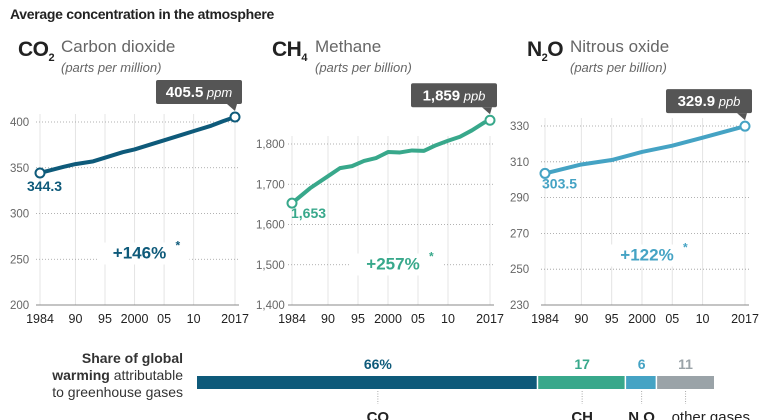  I want to click on share-gas-label: other gases, so click(711, 414).